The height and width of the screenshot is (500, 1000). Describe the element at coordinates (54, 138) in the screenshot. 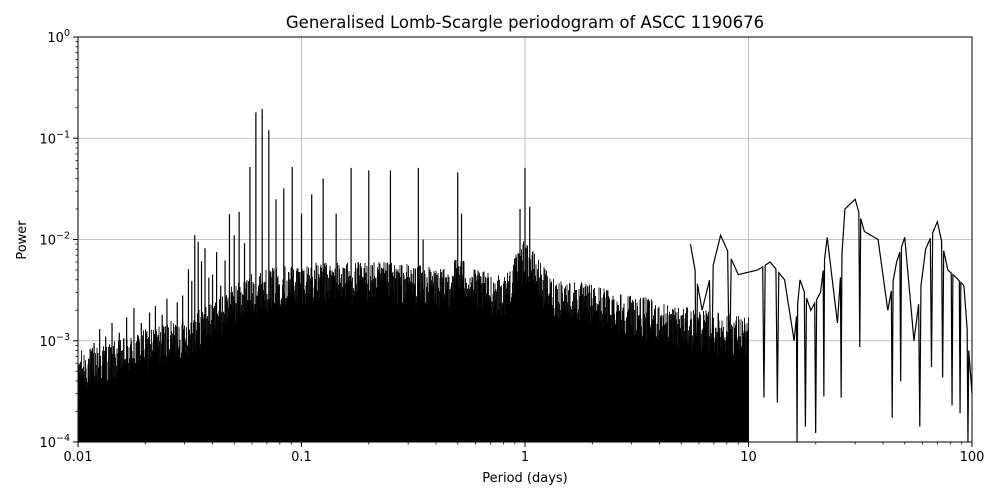

I see `y-tick-label: 10⁻¹` at that location.